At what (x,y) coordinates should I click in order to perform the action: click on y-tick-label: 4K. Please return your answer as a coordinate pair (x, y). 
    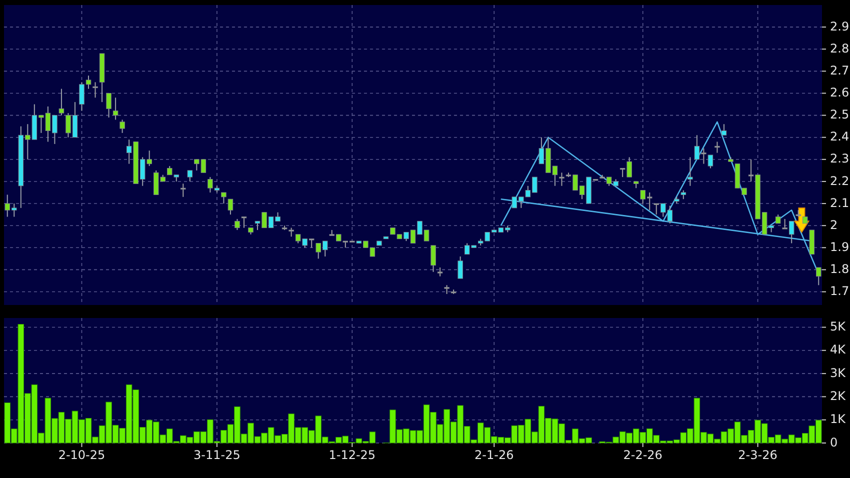
    Looking at the image, I should click on (838, 349).